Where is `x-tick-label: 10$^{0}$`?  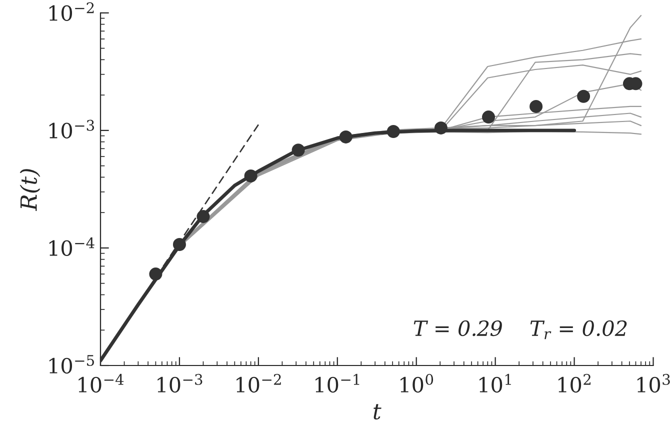
x-tick-label: 10$^{0}$ is located at coordinates (417, 383).